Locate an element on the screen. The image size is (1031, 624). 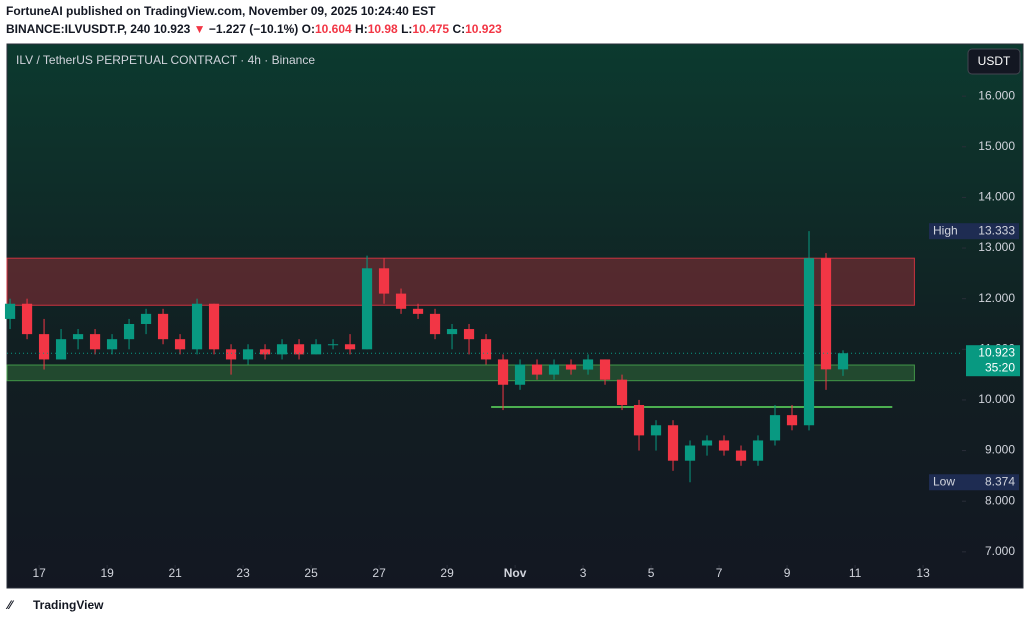
high-label: High is located at coordinates (945, 230).